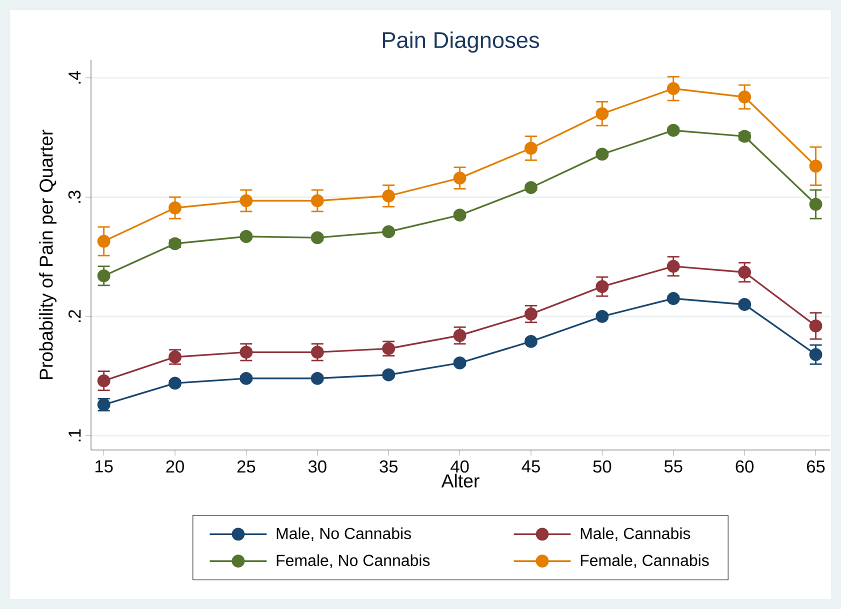 The image size is (841, 609). What do you see at coordinates (673, 466) in the screenshot?
I see `x-tick-label: 55` at bounding box center [673, 466].